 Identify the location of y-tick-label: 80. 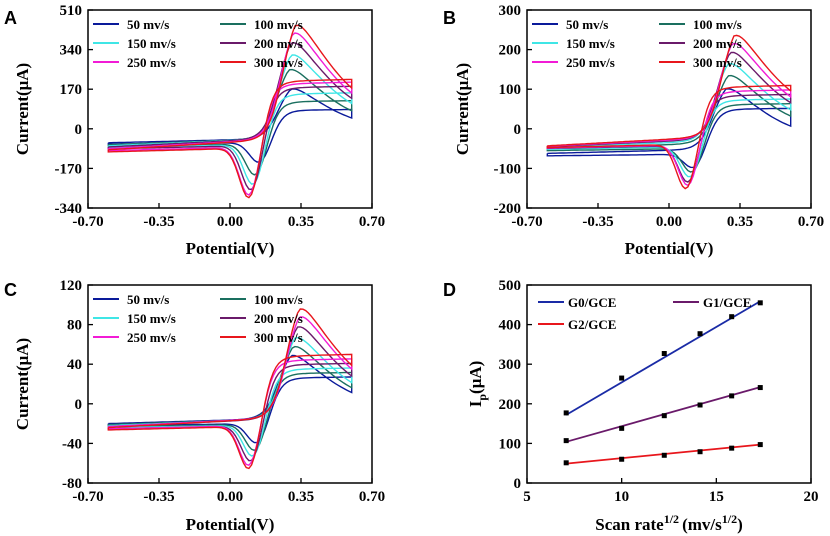
(74, 326).